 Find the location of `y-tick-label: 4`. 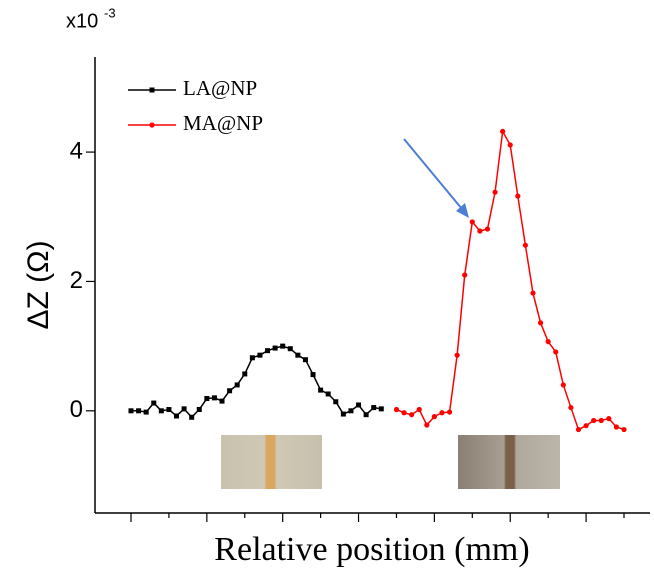

y-tick-label: 4 is located at coordinates (76, 150).